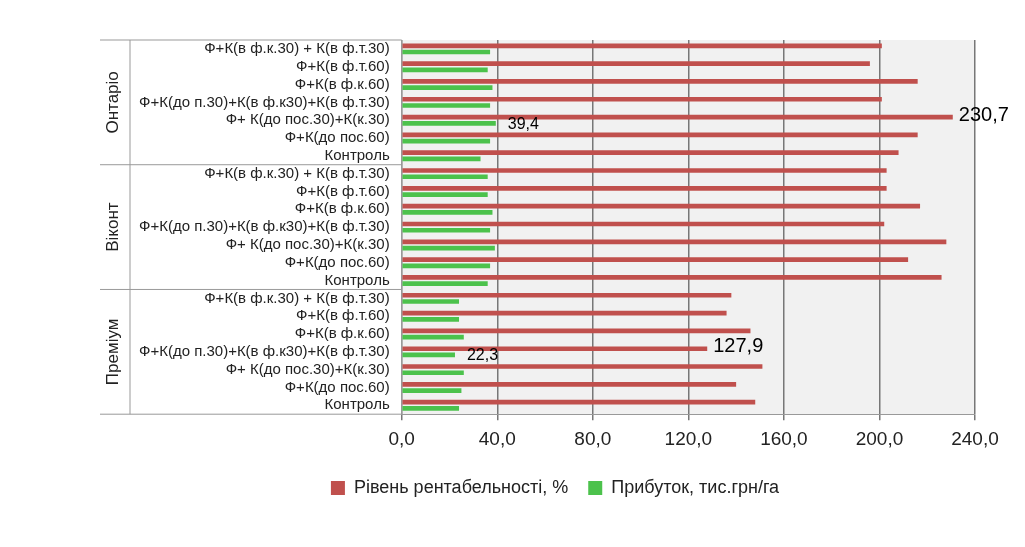  What do you see at coordinates (593, 438) in the screenshot?
I see `x-tick-label: 80,0` at bounding box center [593, 438].